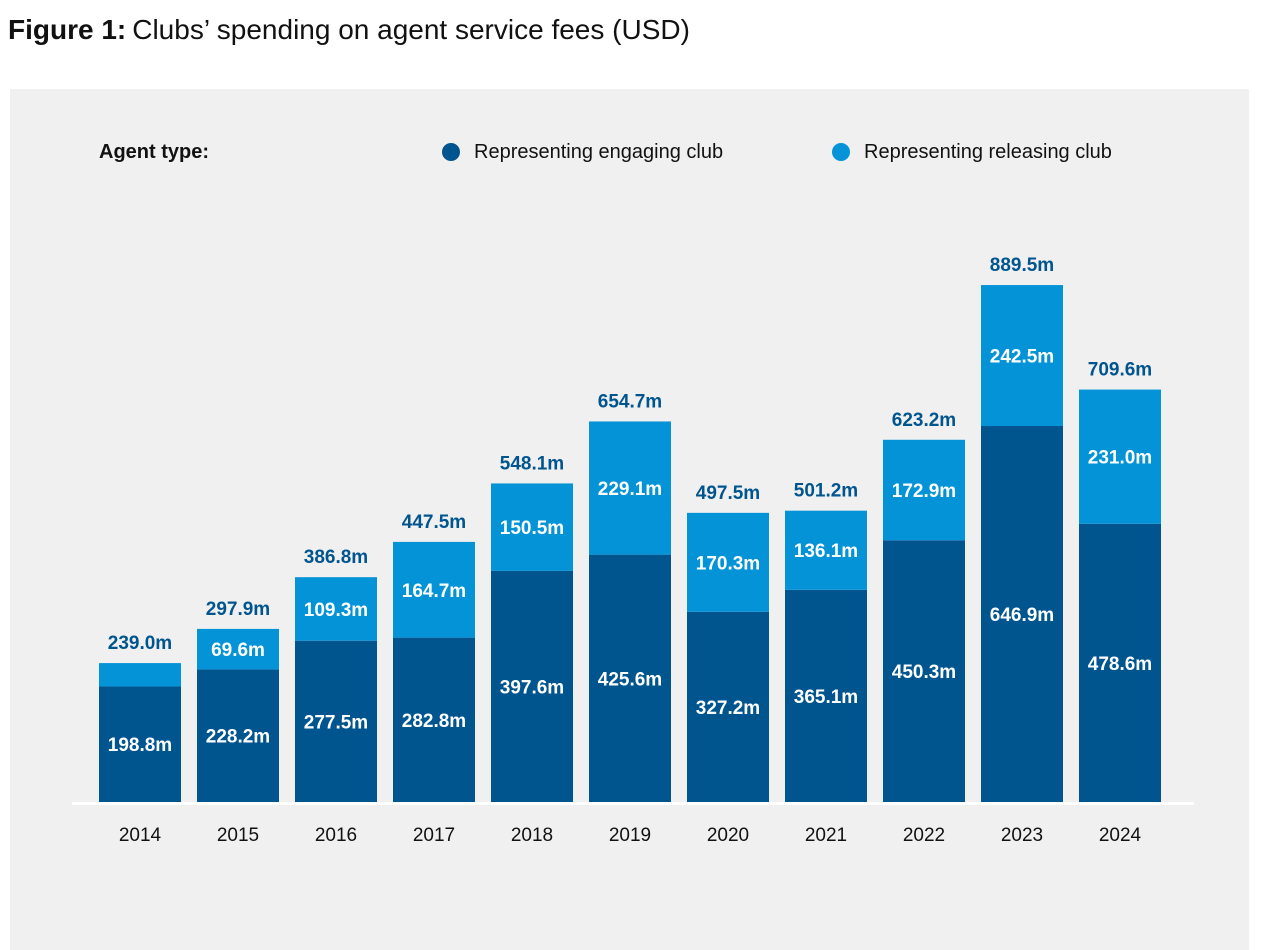 This screenshot has width=1272, height=950. I want to click on x-tick-label: 2024, so click(1120, 835).